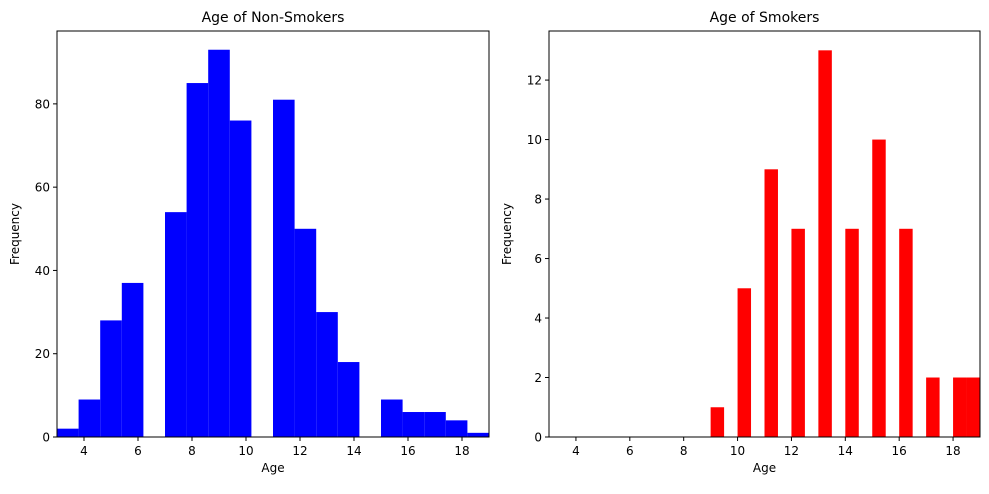 The height and width of the screenshot is (494, 989). What do you see at coordinates (273, 18) in the screenshot?
I see `nonsmokers-title: Age of Non-Smokers` at bounding box center [273, 18].